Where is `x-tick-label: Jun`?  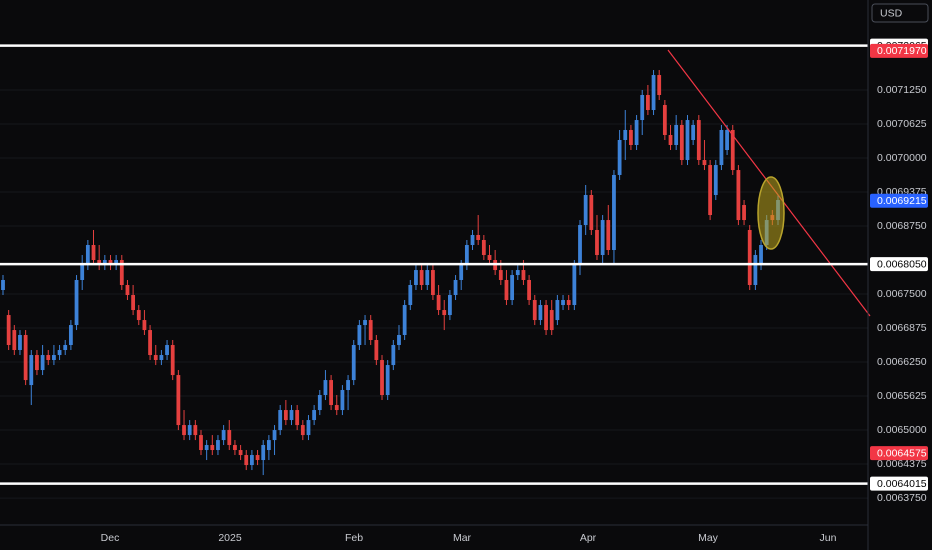
x-tick-label: Jun is located at coordinates (828, 538).